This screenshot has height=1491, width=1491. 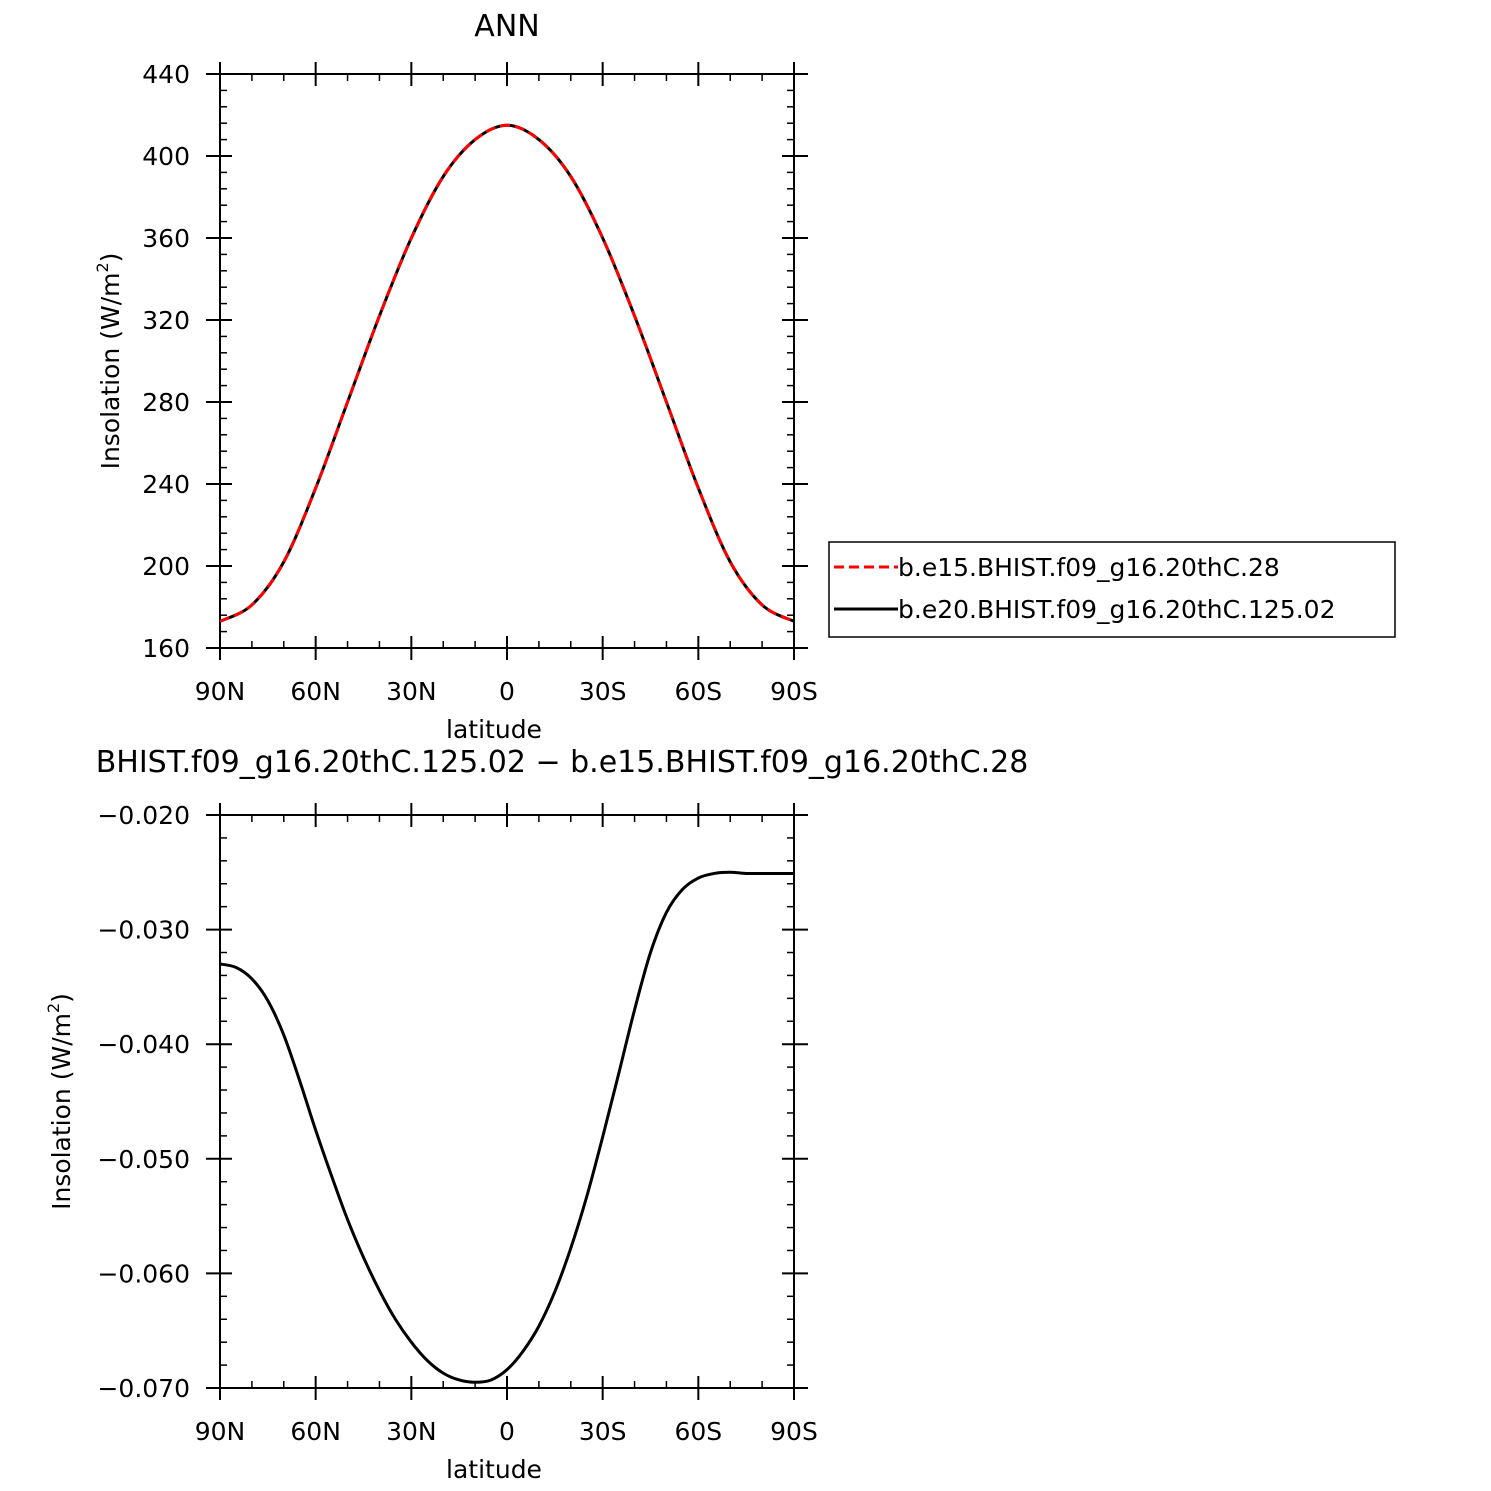 I want to click on y-tick-label: −0.070, so click(x=143, y=1388).